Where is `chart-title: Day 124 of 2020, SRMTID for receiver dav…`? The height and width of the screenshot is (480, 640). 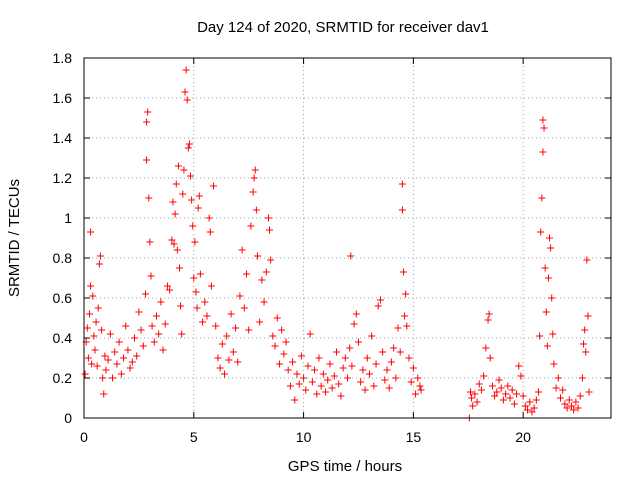
chart-title: Day 124 of 2020, SRMTID for receiver dav… is located at coordinates (343, 27).